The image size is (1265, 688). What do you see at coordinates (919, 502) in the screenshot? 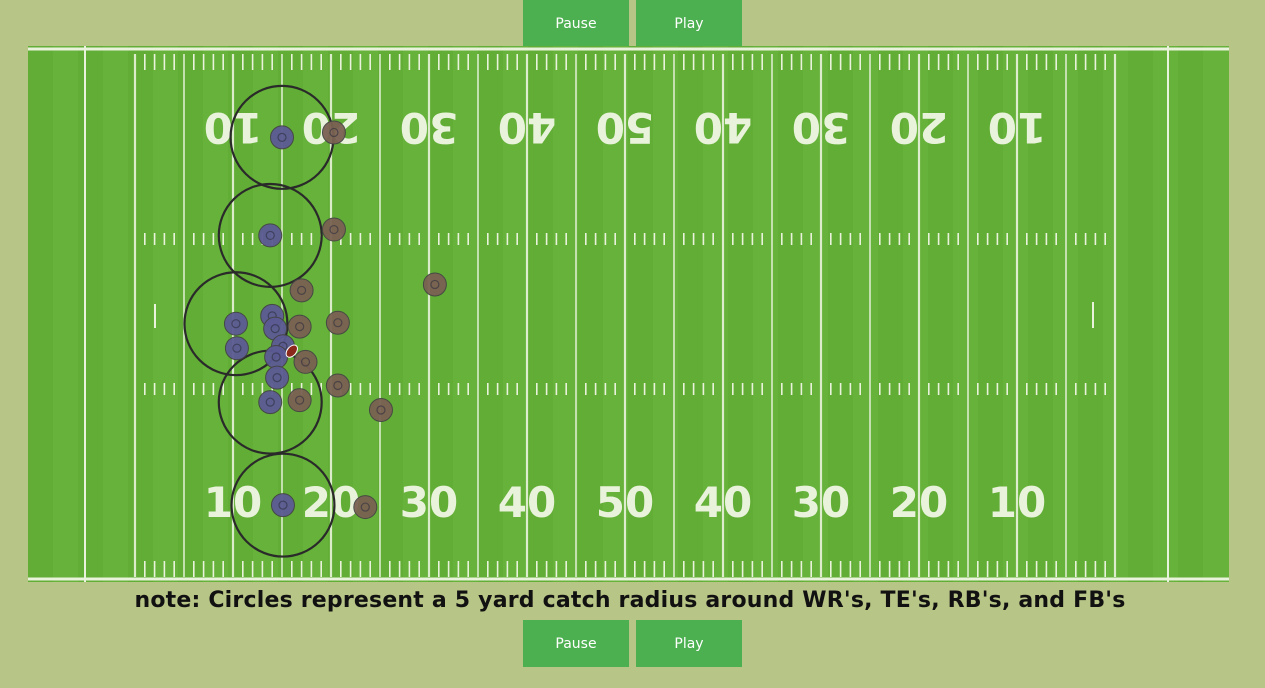
I see `yard-number-bottom: 20` at bounding box center [919, 502].